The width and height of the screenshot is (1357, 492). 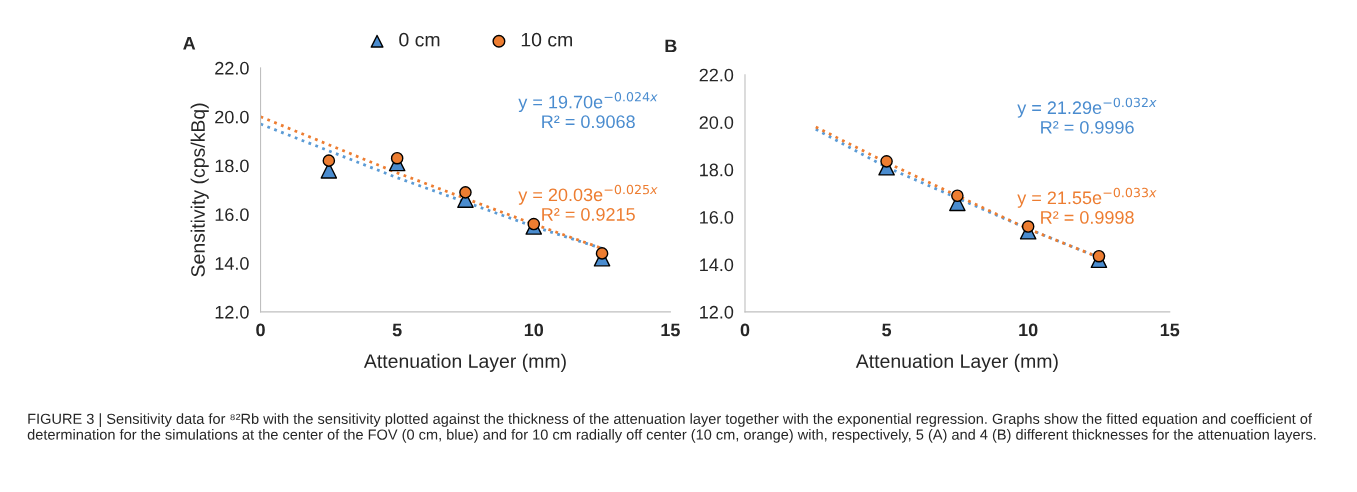 I want to click on annotation: y = 20.03e$^{−0.025x}$ R² = 0.9215, so click(x=588, y=202).